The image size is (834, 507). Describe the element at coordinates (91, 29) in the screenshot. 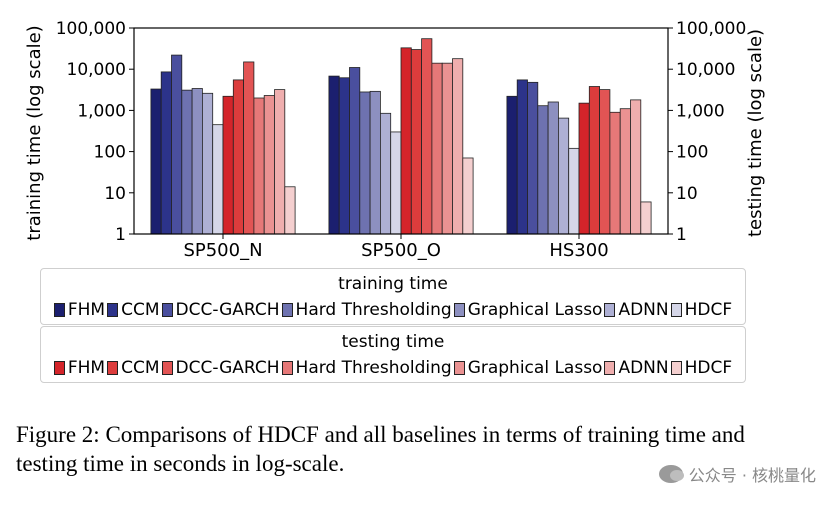

I see `y-tick-label-left: 100,000` at that location.